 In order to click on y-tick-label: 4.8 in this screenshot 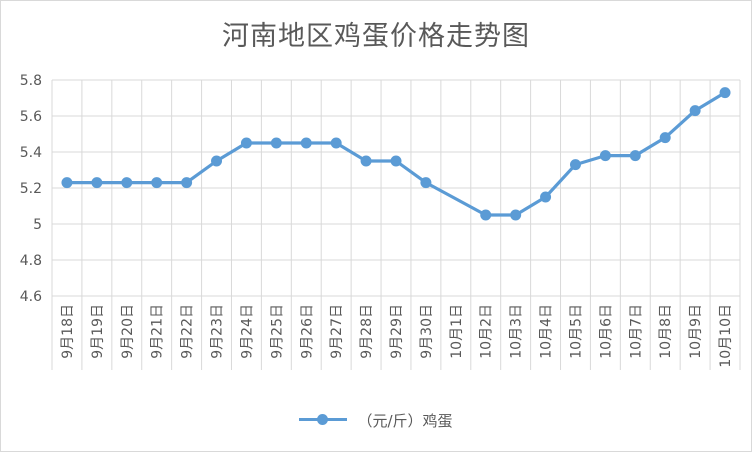, I will do `click(31, 261)`.